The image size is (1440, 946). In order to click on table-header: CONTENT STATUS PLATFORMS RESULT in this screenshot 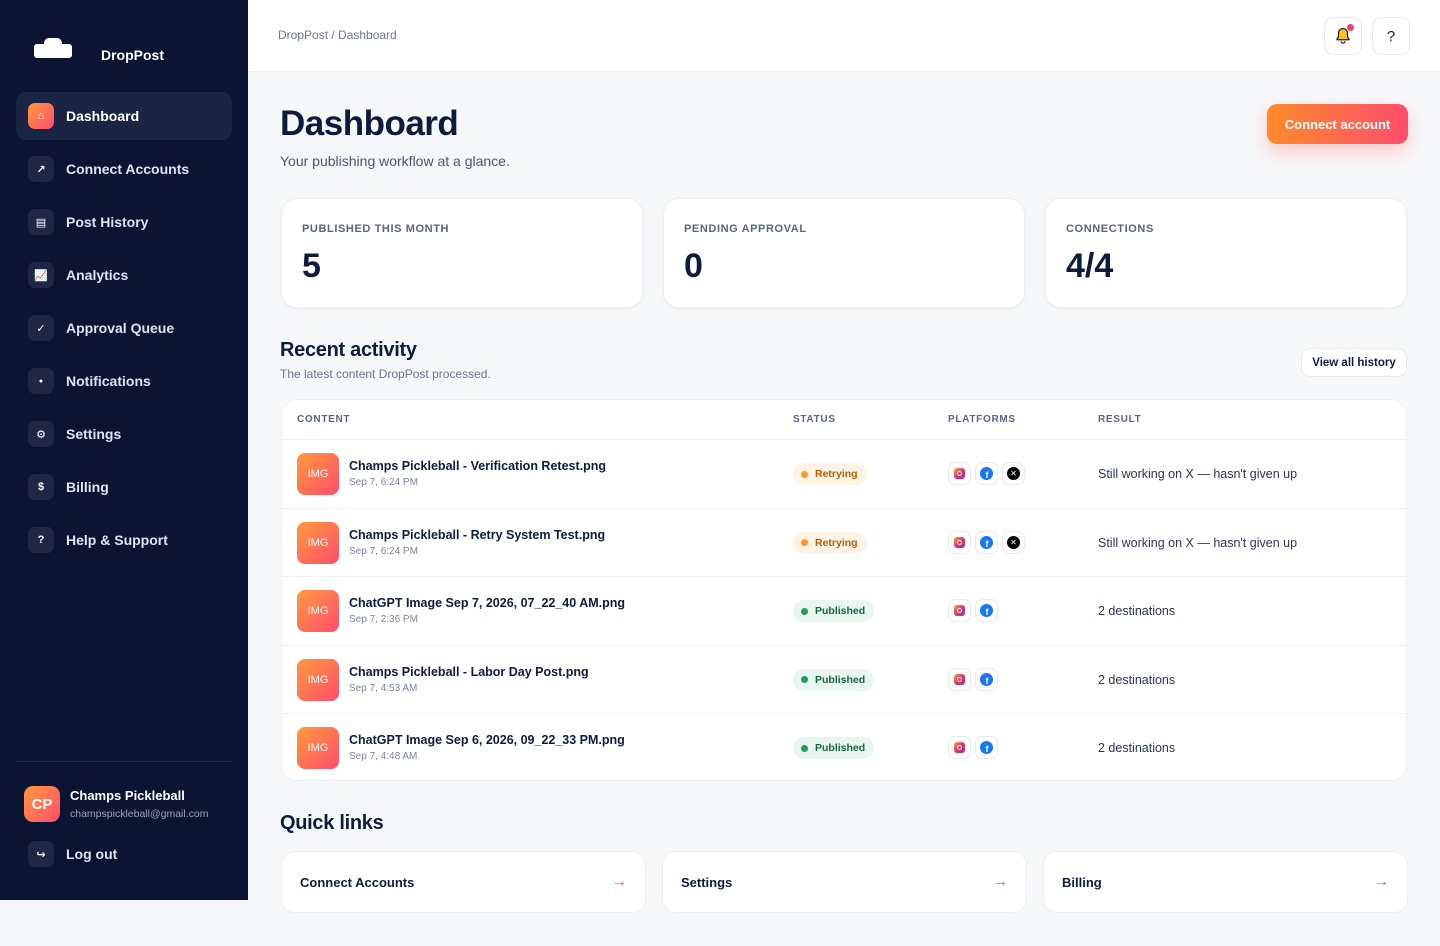, I will do `click(844, 420)`.